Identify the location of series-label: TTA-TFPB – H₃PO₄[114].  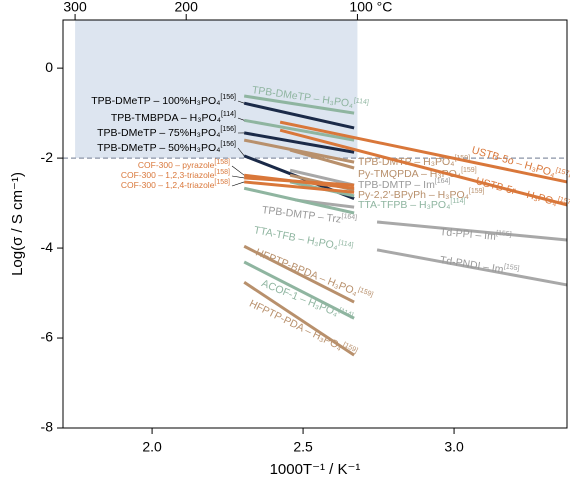
(411, 204).